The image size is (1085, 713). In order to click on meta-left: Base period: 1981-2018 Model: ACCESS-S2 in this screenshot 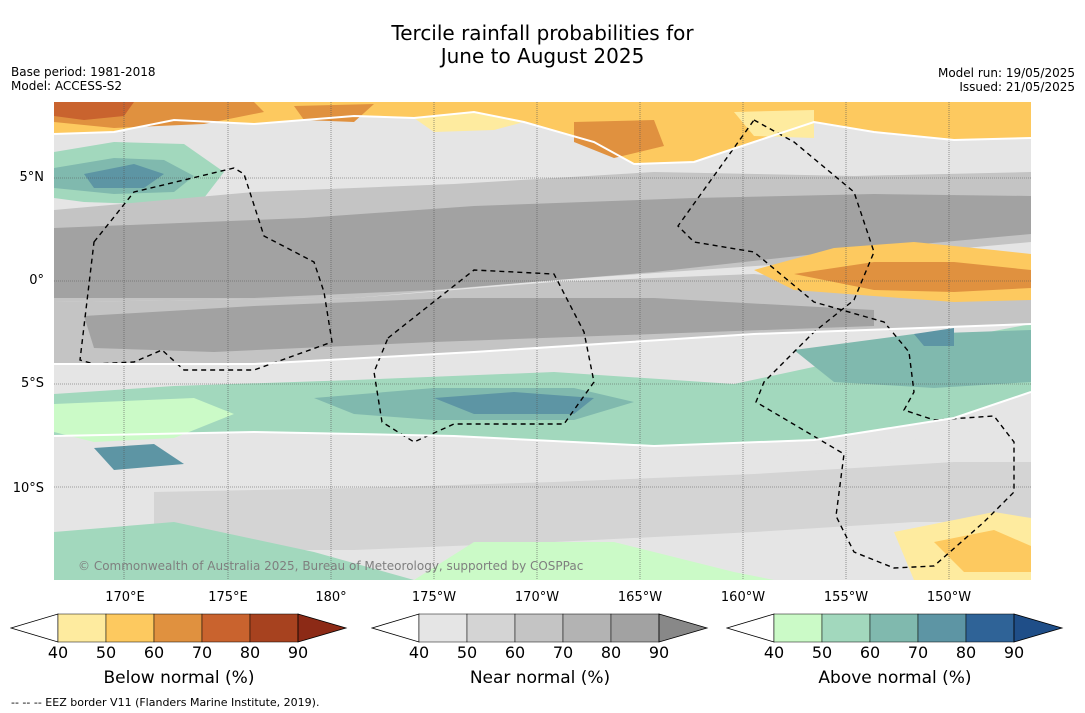, I will do `click(83, 79)`.